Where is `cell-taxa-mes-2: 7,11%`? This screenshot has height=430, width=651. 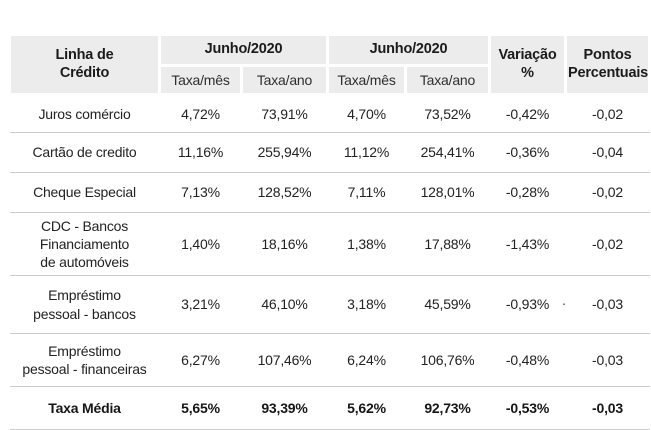 cell-taxa-mes-2: 7,11% is located at coordinates (366, 192).